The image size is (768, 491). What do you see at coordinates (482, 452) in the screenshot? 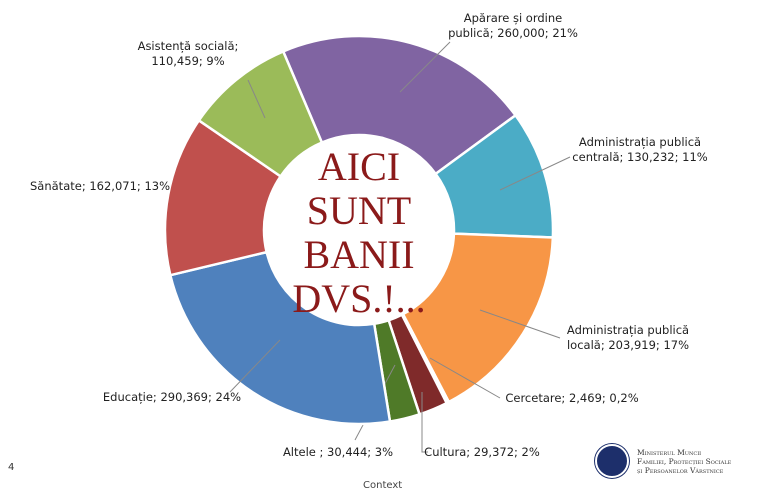
I see `data-label: Cultura; 29,372; 2%` at bounding box center [482, 452].